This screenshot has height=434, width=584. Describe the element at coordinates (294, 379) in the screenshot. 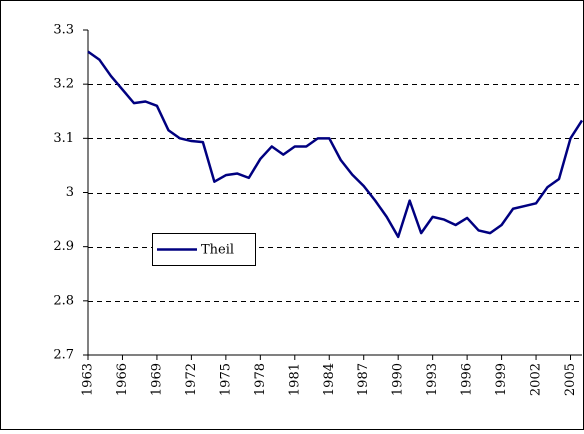

I see `x-tick-label: 1981` at that location.